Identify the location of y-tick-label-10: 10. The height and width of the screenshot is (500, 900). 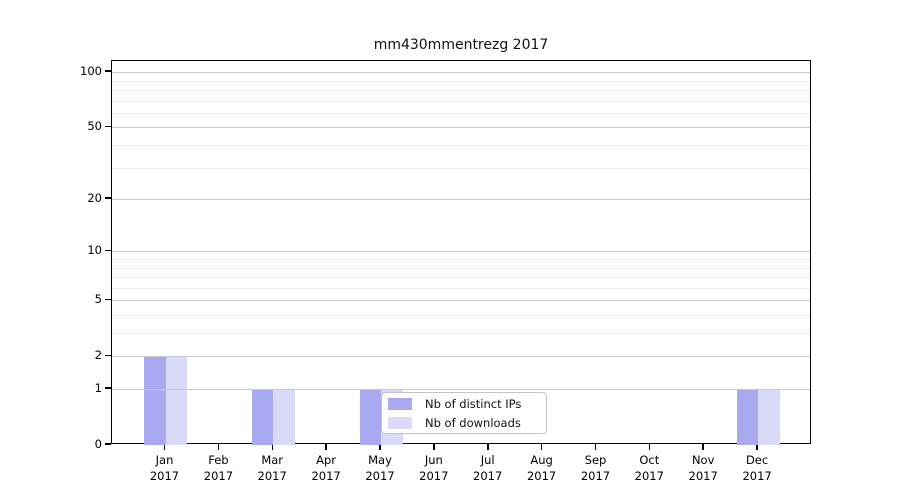
(94, 250).